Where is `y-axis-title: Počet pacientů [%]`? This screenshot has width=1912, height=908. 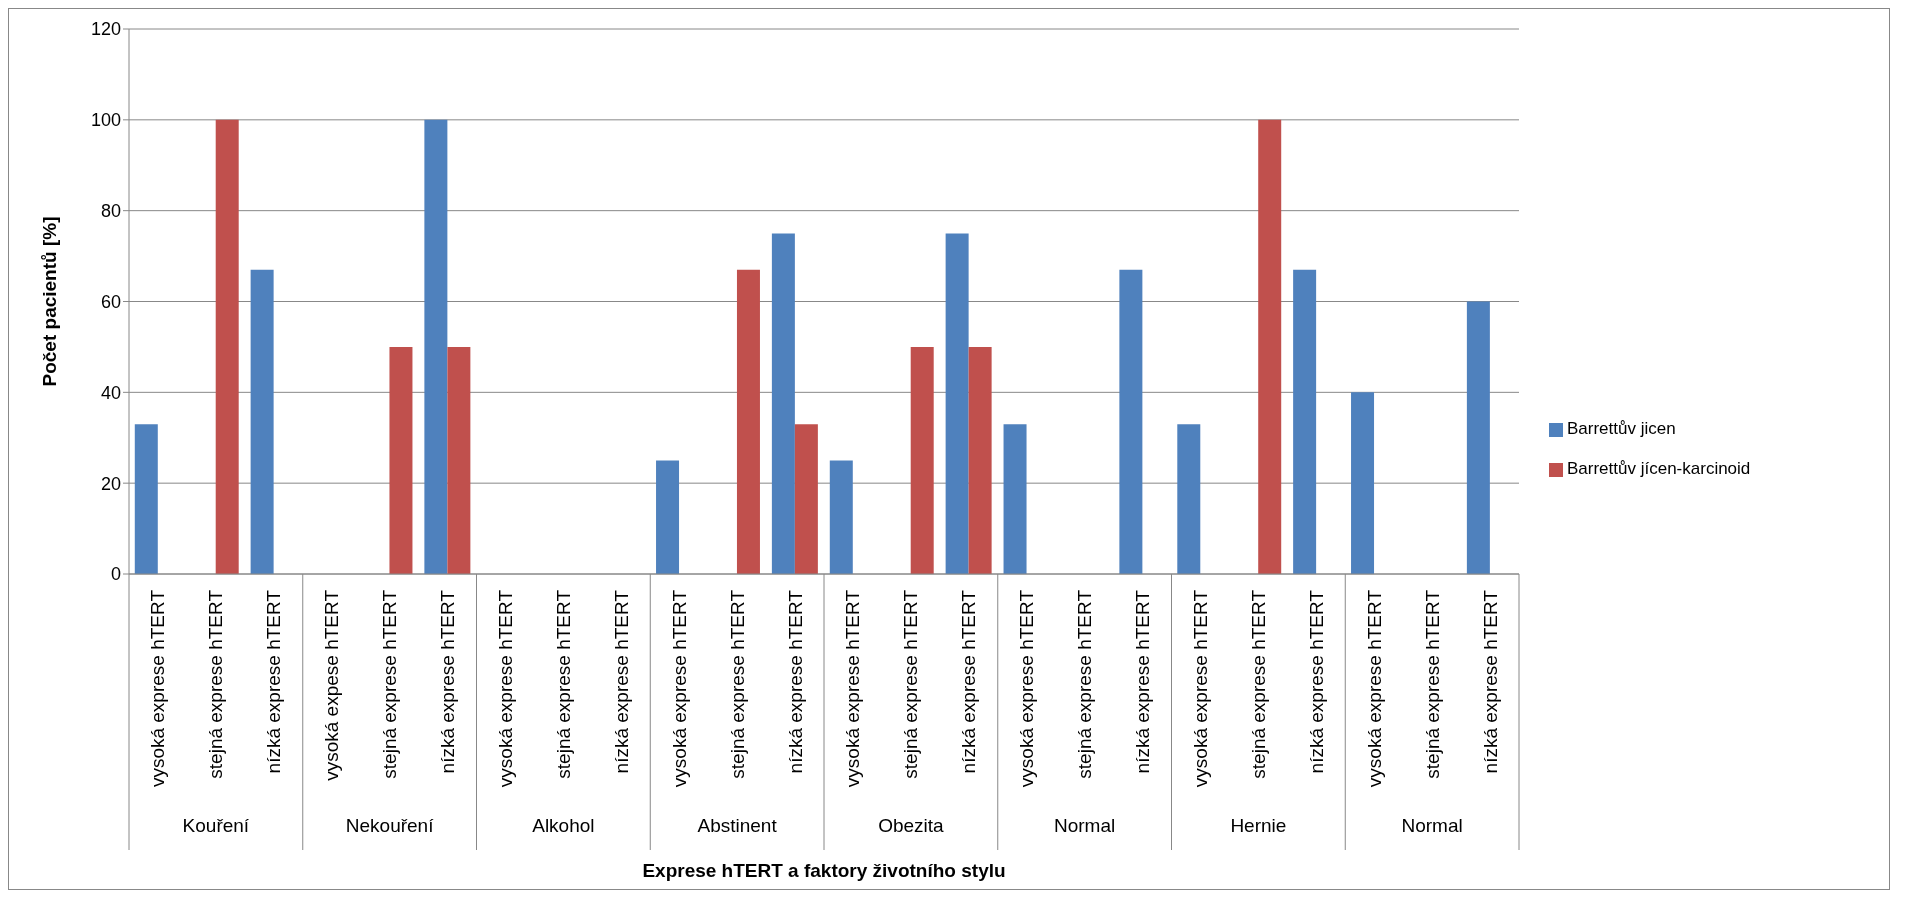
y-axis-title: Počet pacientů [%] is located at coordinates (49, 301).